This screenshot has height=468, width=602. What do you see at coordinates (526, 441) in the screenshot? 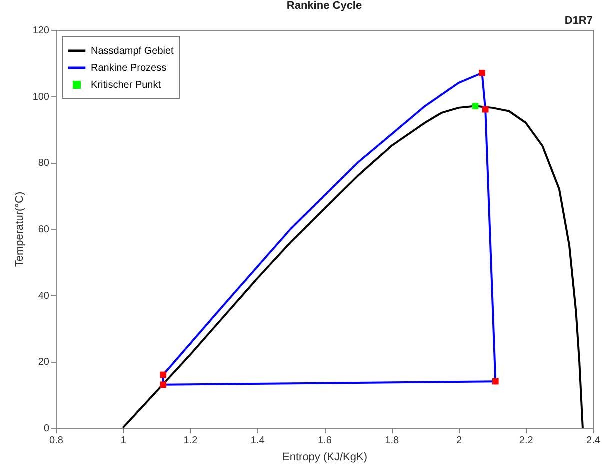
I see `x-tick-label: 2.2` at bounding box center [526, 441].